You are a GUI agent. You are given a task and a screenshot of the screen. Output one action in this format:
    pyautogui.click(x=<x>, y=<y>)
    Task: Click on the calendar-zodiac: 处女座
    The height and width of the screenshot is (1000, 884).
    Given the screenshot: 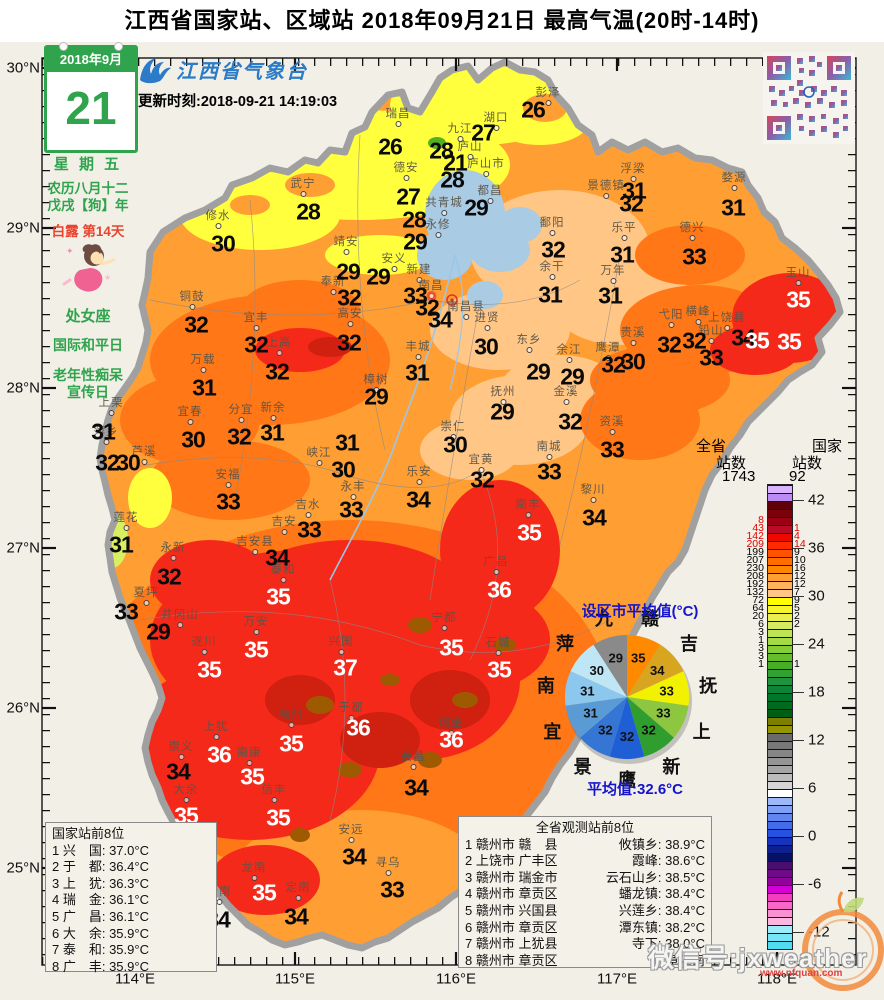 What is the action you would take?
    pyautogui.click(x=88, y=316)
    